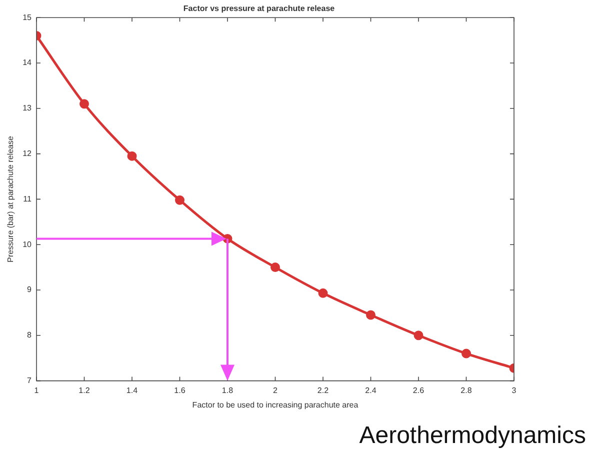 This screenshot has width=590, height=456. Describe the element at coordinates (29, 381) in the screenshot. I see `y-tick-label: 7` at that location.